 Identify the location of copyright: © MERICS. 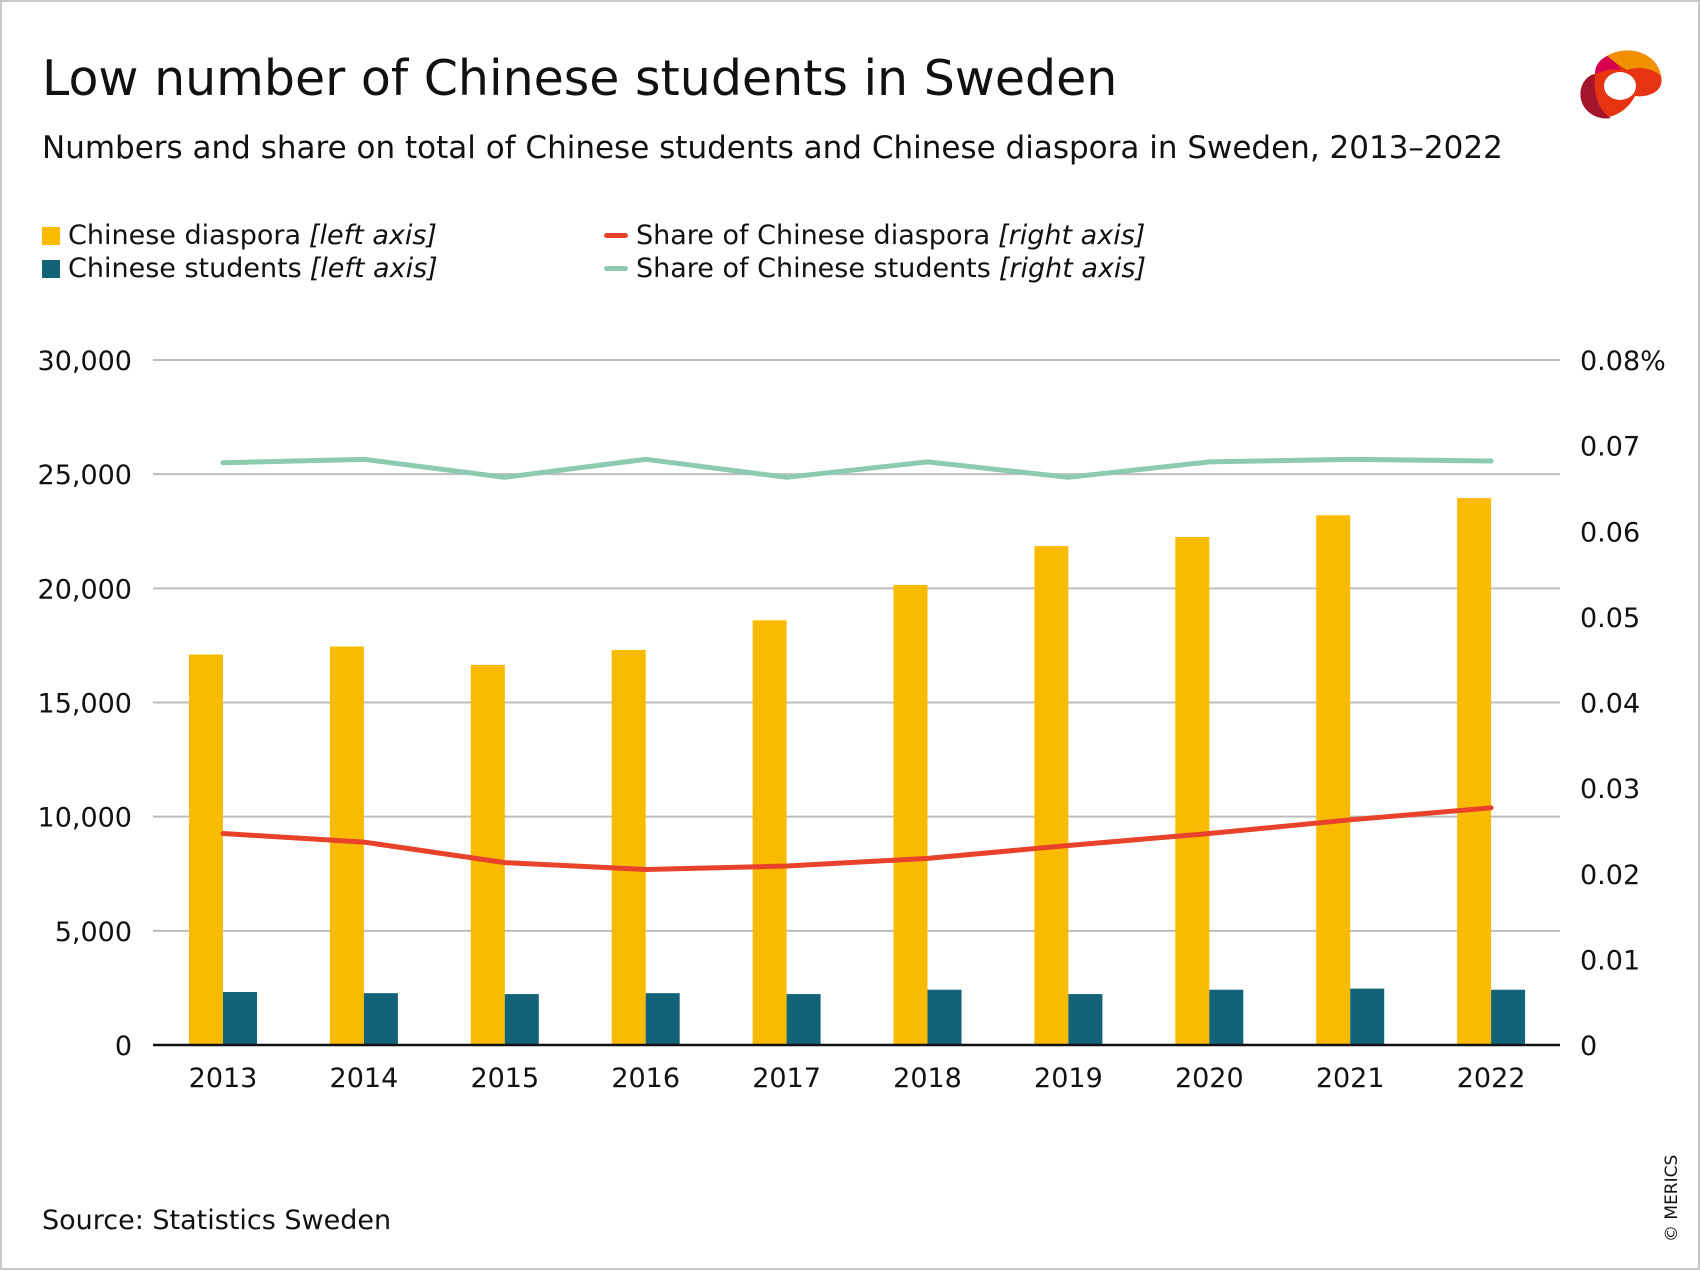
(1672, 1198).